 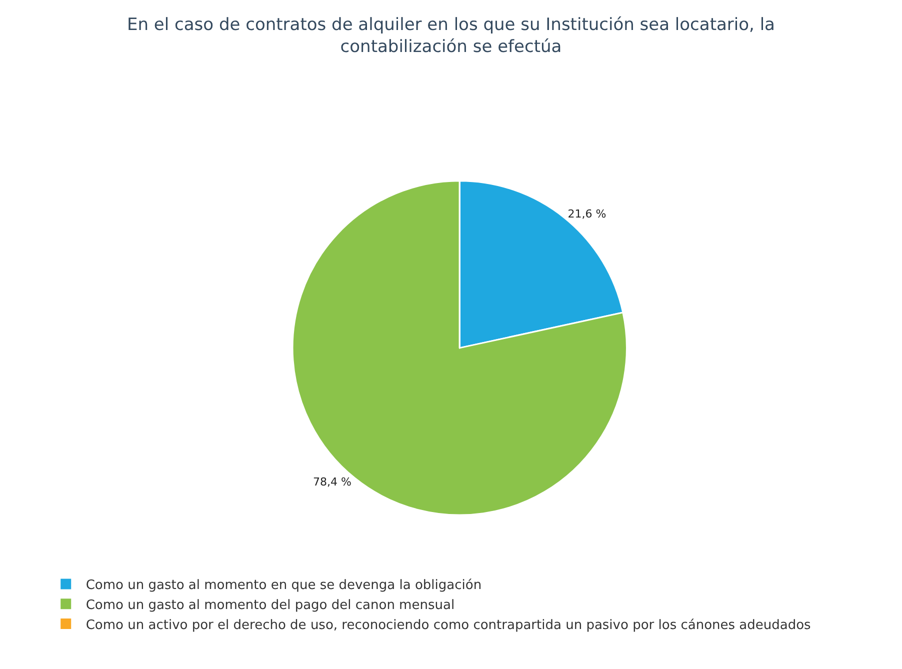 What do you see at coordinates (284, 586) in the screenshot?
I see `legend-label: Como un gasto al momento en que se devenga la obligación` at bounding box center [284, 586].